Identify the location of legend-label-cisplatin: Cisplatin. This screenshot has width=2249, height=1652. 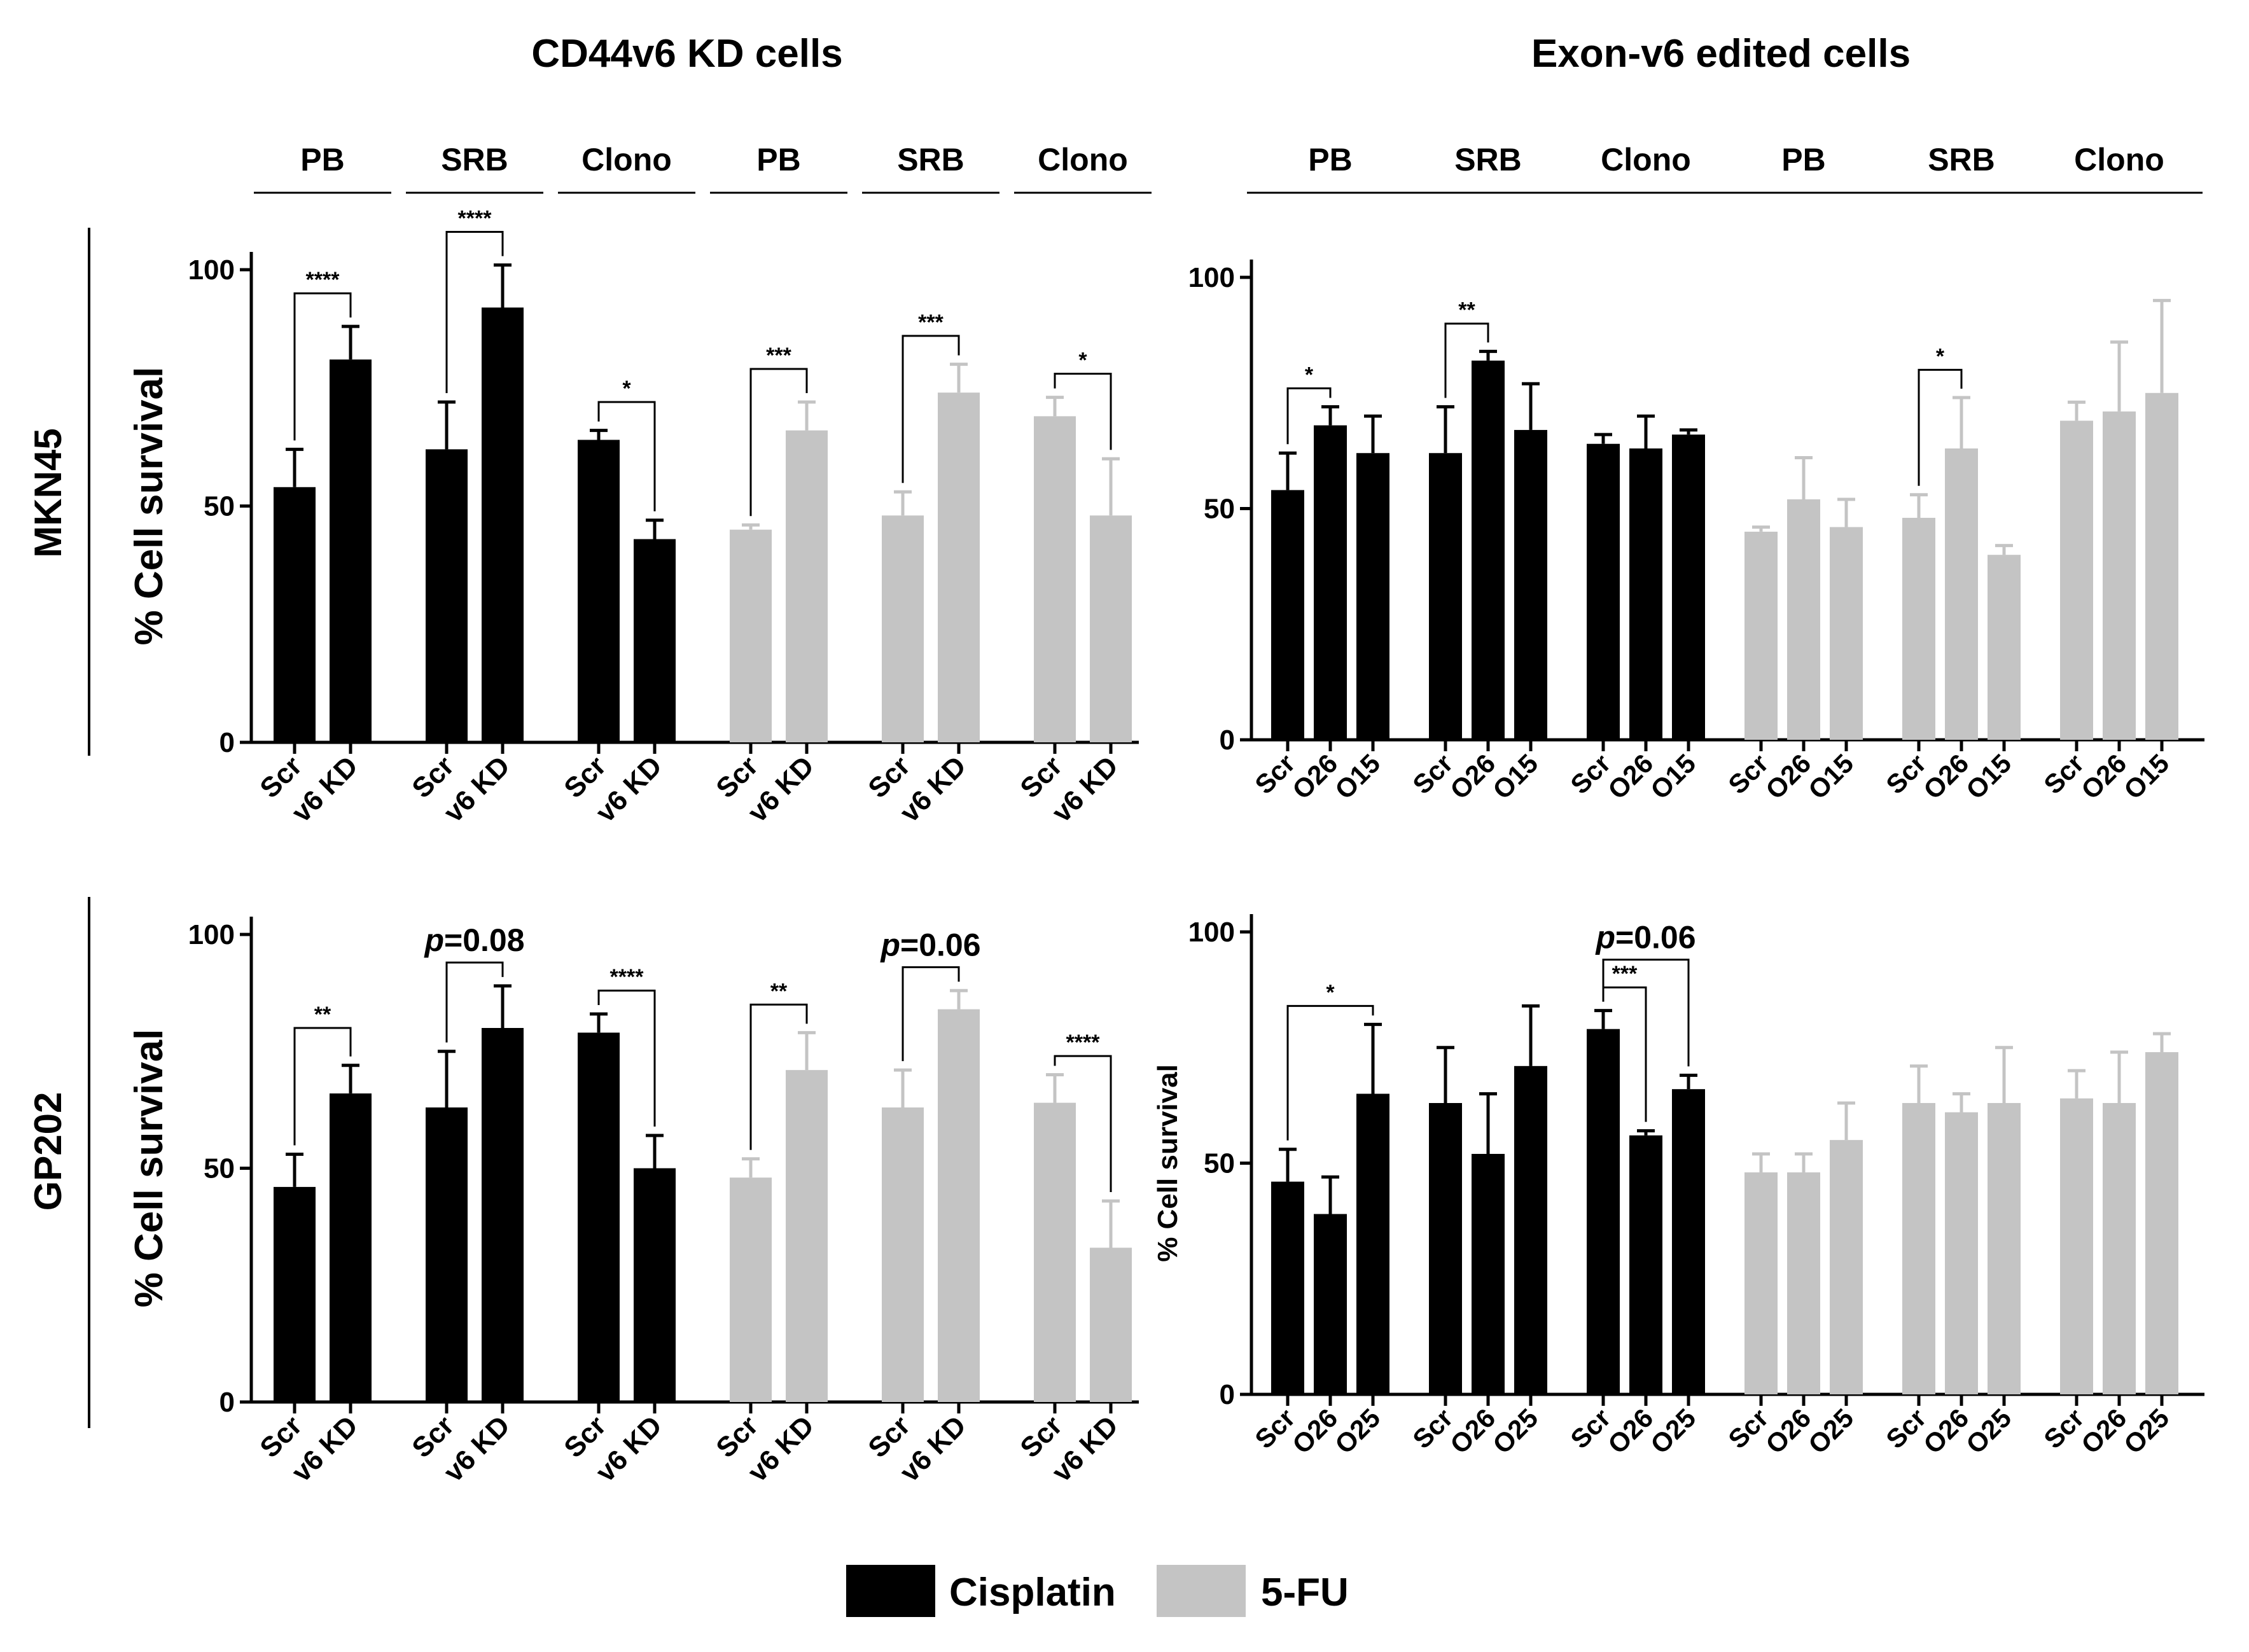
(1032, 1592).